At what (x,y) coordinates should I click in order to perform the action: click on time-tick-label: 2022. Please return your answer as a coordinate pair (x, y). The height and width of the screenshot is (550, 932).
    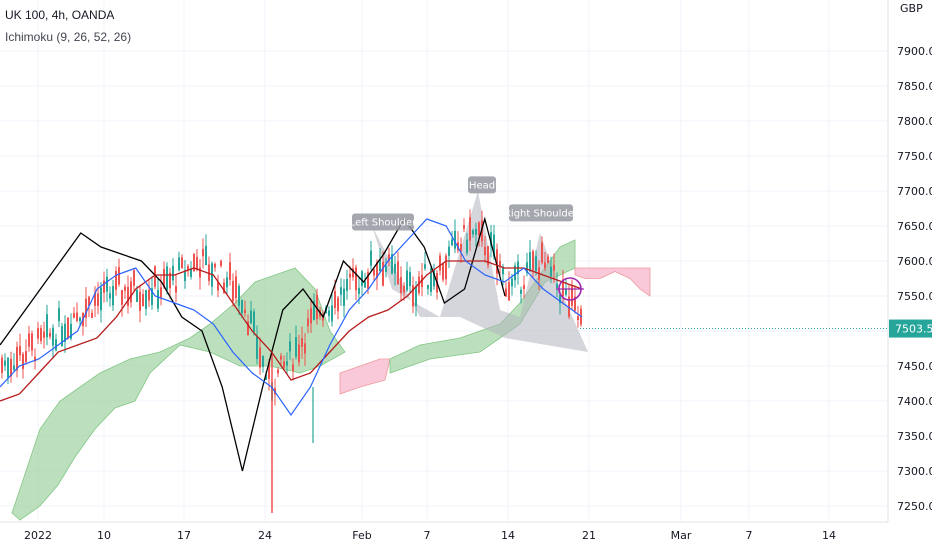
    Looking at the image, I should click on (38, 535).